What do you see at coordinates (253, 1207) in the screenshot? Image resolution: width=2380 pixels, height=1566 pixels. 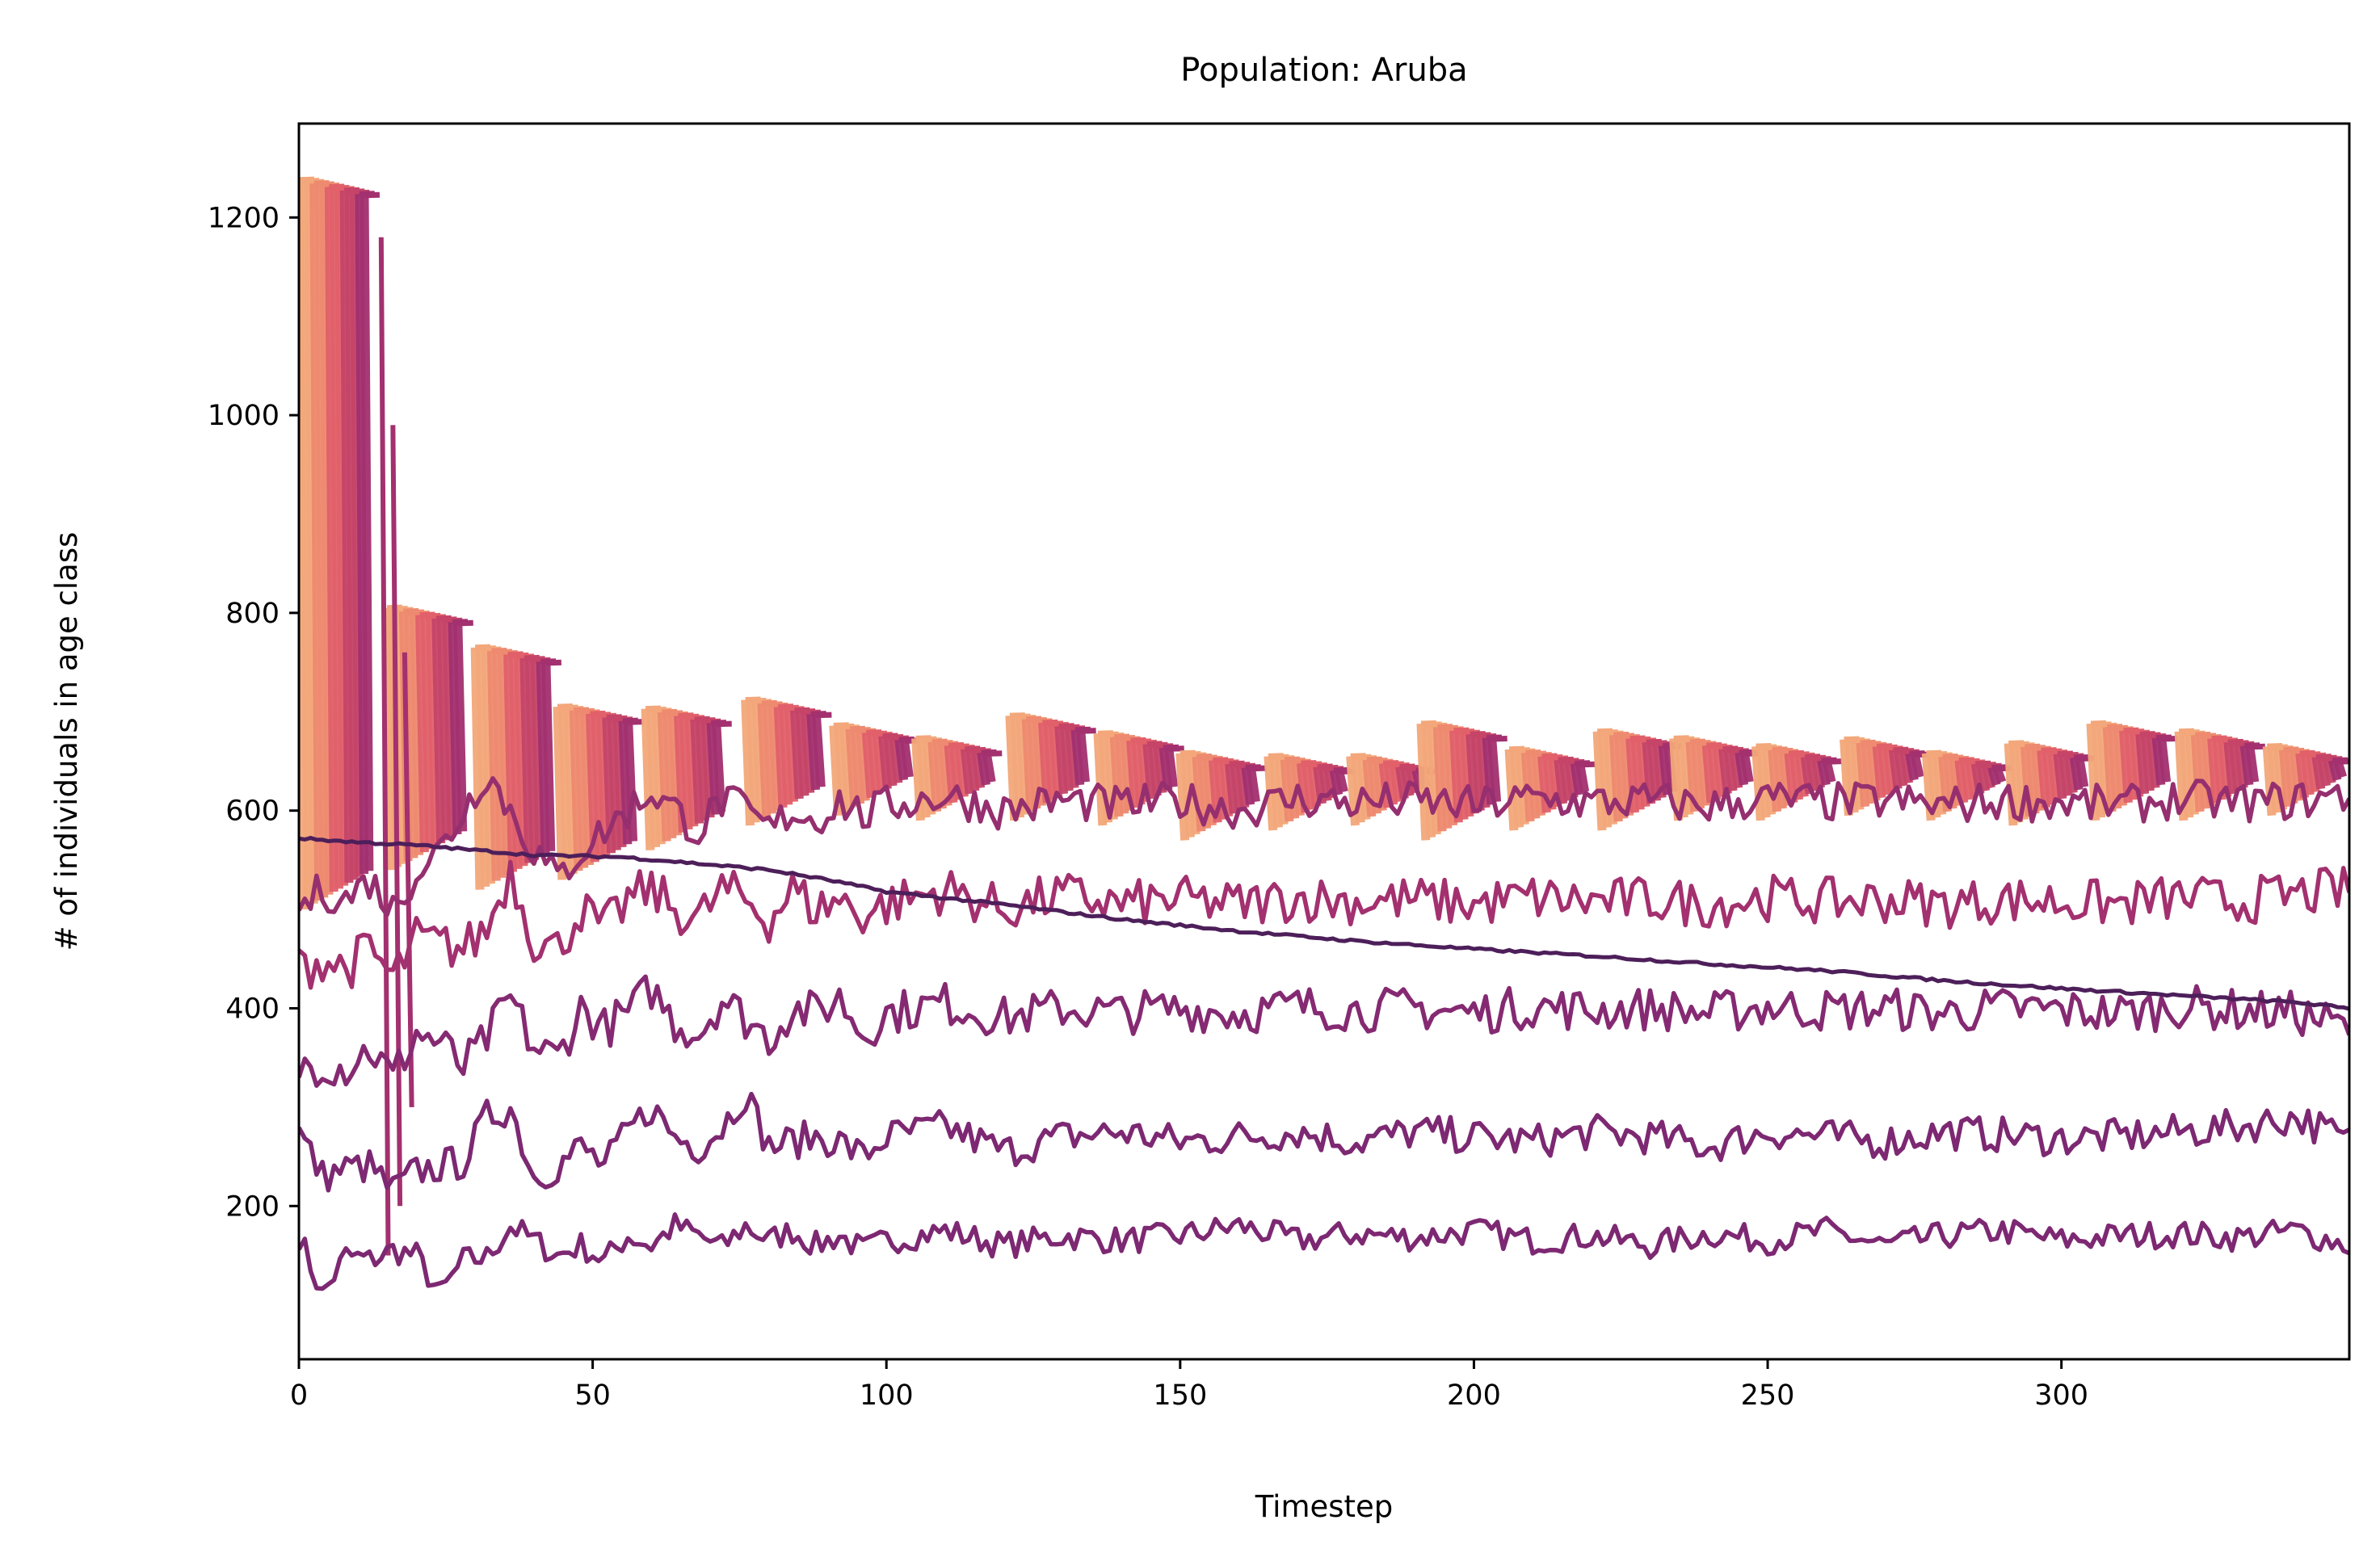 I see `y-tick-label: 200` at bounding box center [253, 1207].